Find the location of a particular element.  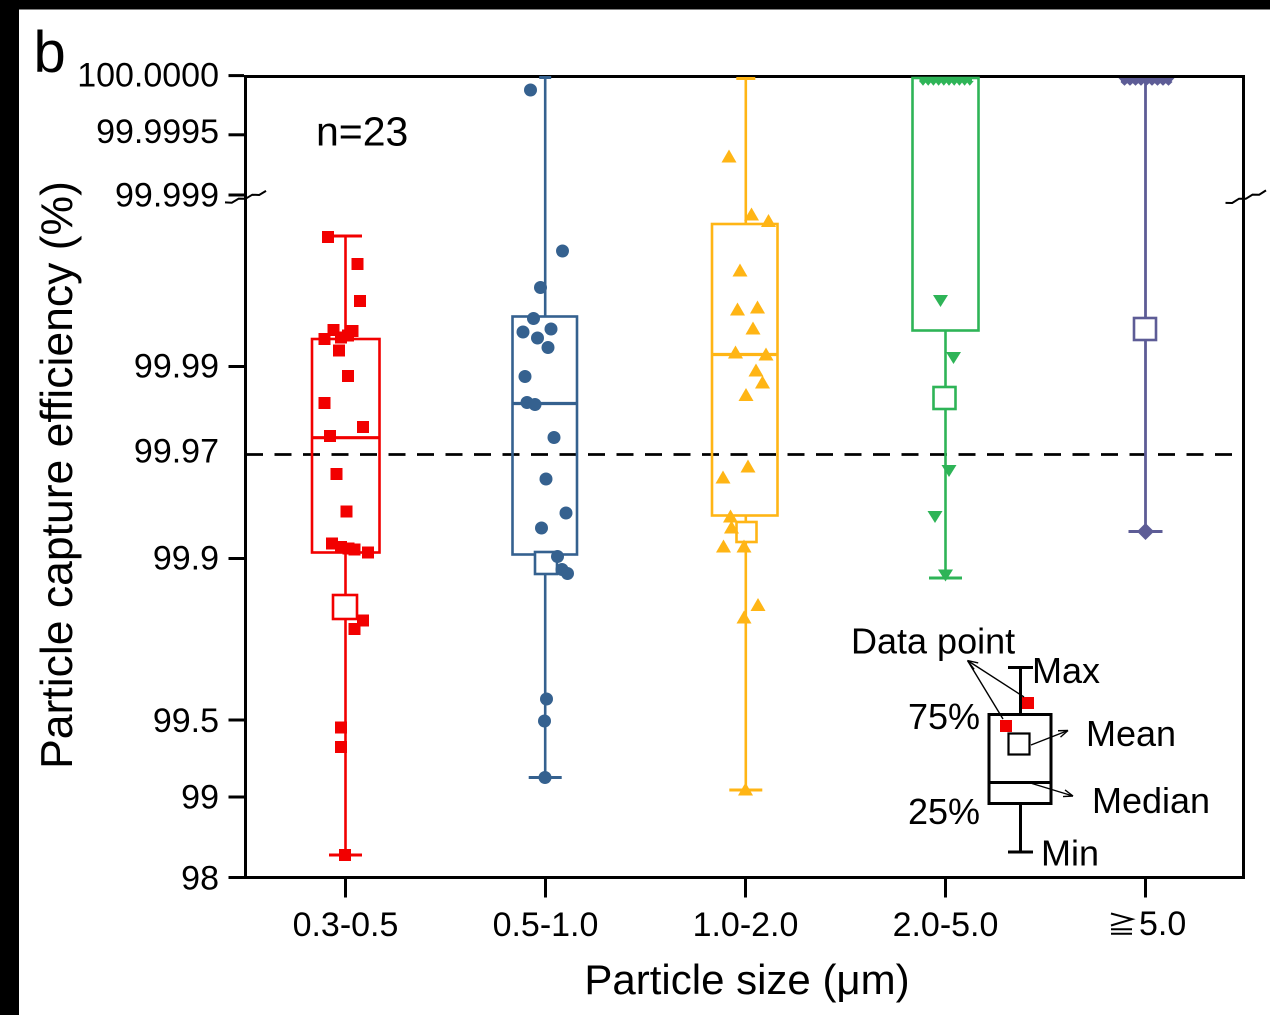

svg-text: 100.0000 is located at coordinates (148, 76).